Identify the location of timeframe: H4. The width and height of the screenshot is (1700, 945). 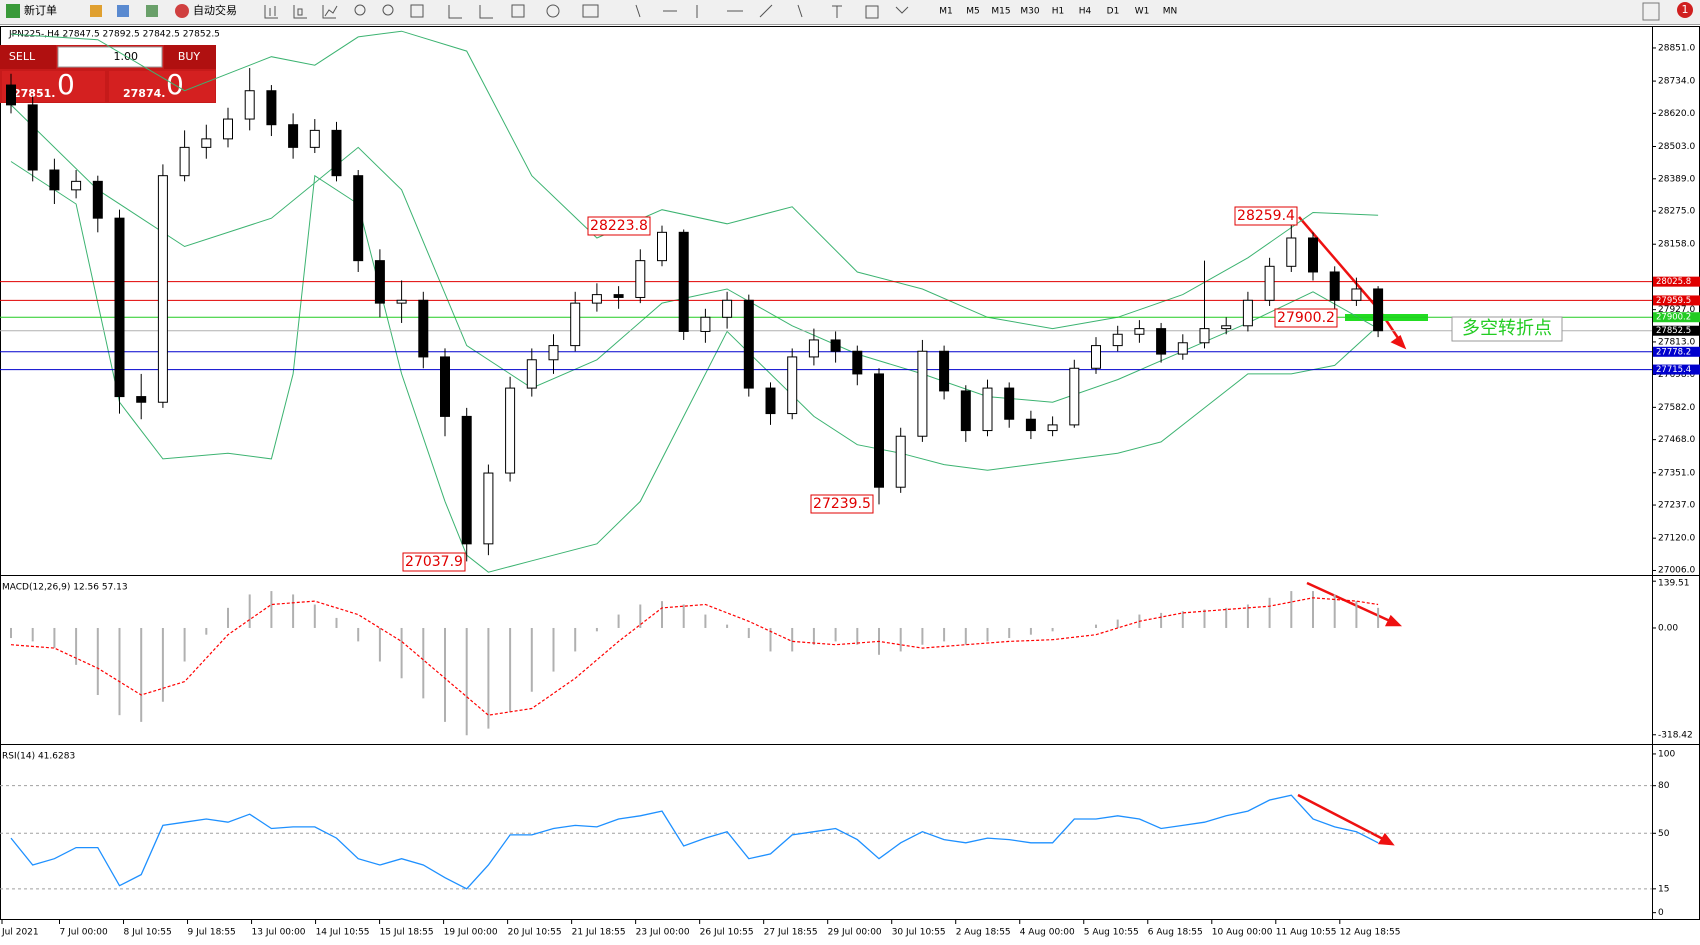
(1085, 12).